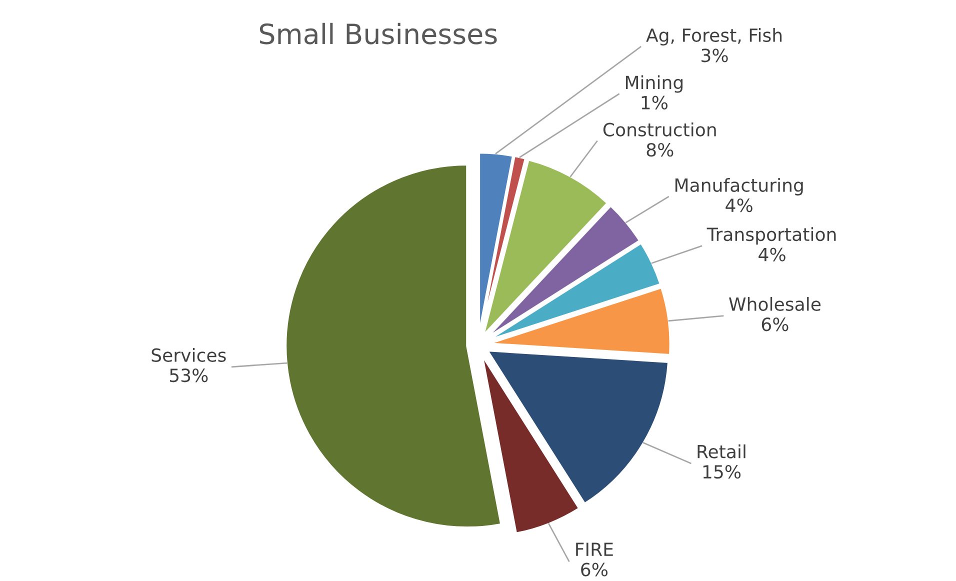 The height and width of the screenshot is (581, 956). Describe the element at coordinates (722, 451) in the screenshot. I see `slice-label: Retail` at that location.